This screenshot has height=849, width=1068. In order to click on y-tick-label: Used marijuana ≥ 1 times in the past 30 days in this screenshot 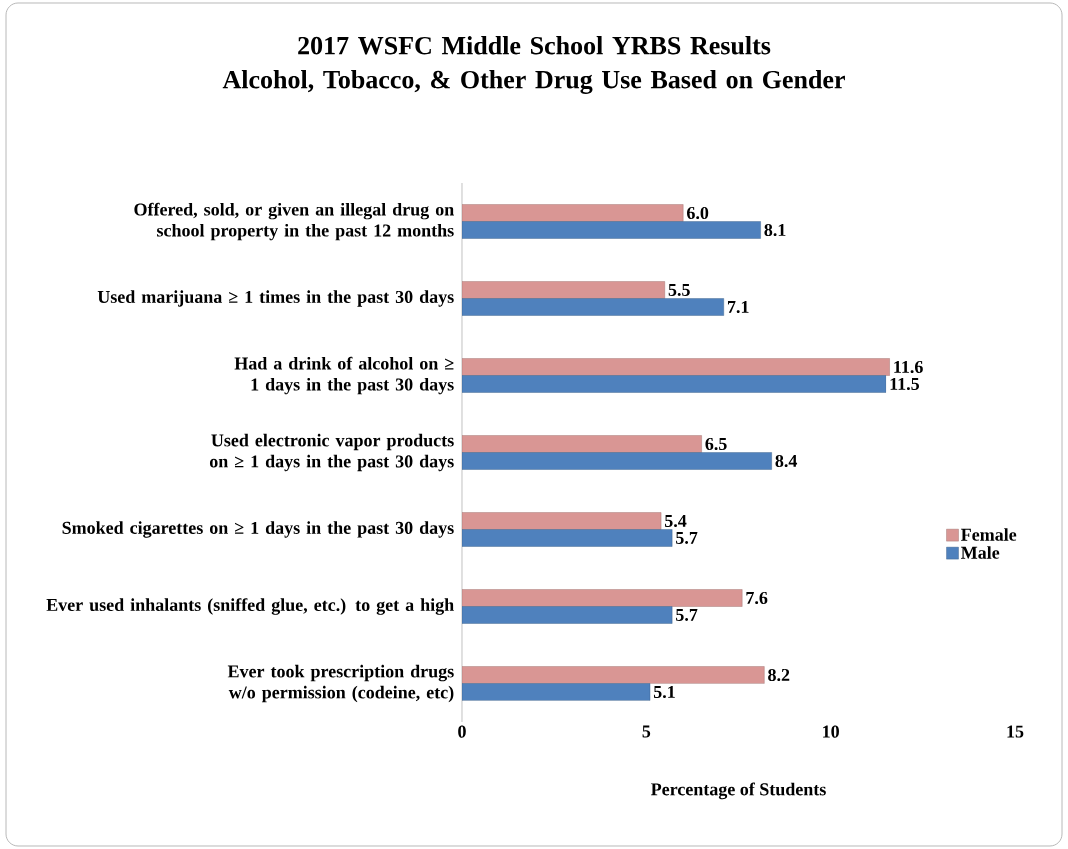, I will do `click(275, 298)`.